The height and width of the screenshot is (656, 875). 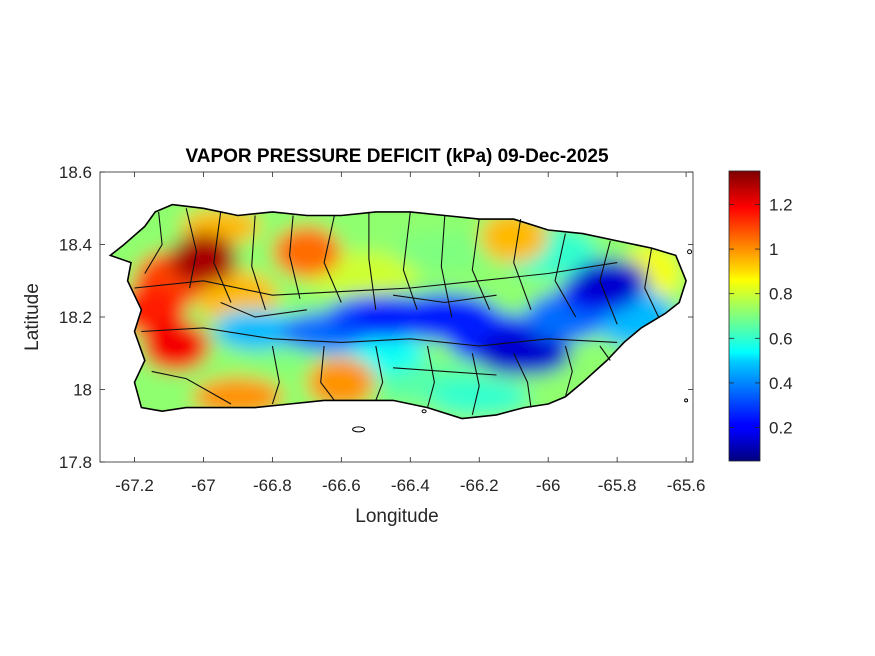 I want to click on colorbar, so click(x=744, y=316).